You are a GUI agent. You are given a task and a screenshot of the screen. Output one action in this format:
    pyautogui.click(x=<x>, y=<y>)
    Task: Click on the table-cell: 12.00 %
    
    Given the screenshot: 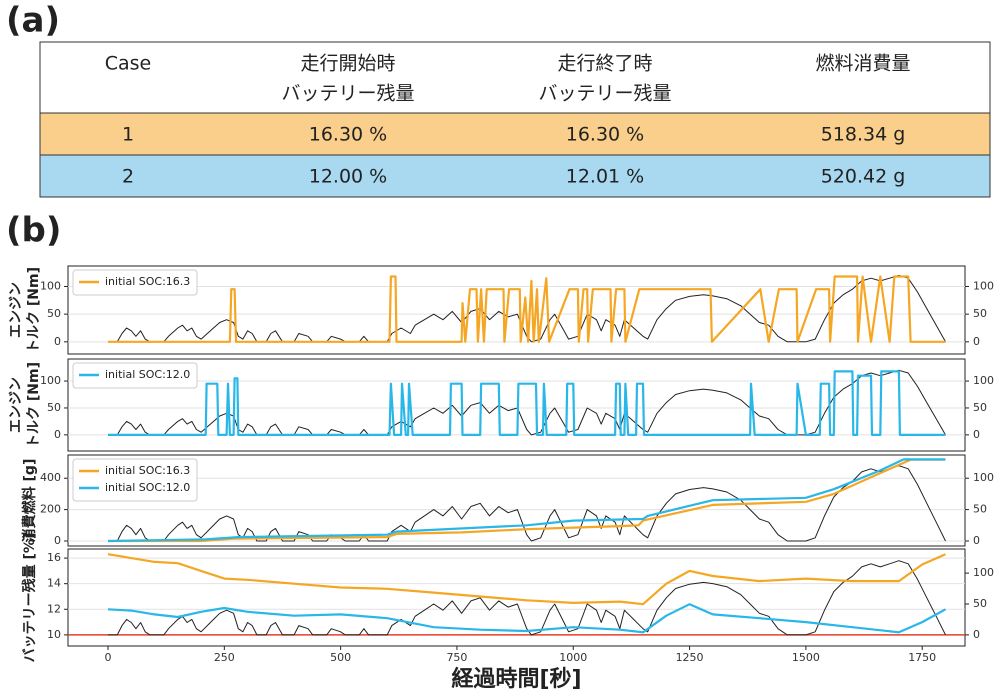 What is the action you would take?
    pyautogui.click(x=348, y=177)
    